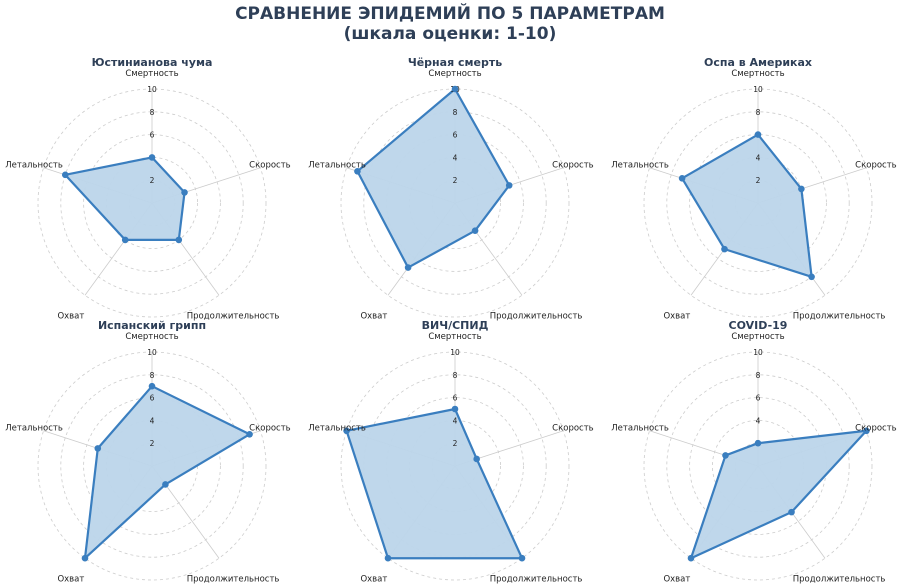  Describe the element at coordinates (455, 325) in the screenshot. I see `subplot-title: ВИЧ/СПИД` at that location.